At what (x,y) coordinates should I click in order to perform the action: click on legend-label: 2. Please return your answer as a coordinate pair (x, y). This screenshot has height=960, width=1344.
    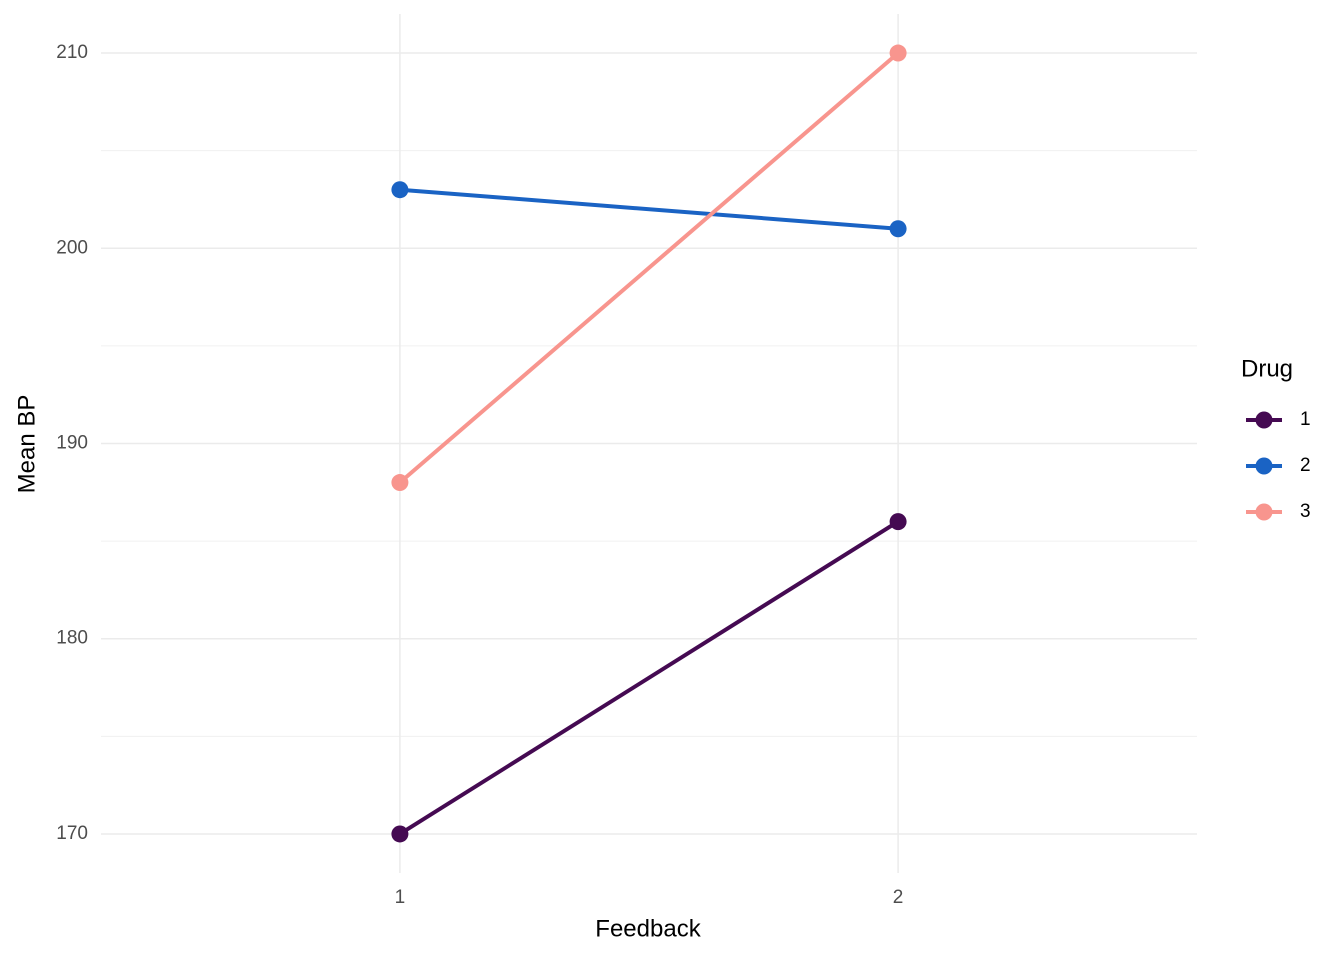
    Looking at the image, I should click on (1305, 465).